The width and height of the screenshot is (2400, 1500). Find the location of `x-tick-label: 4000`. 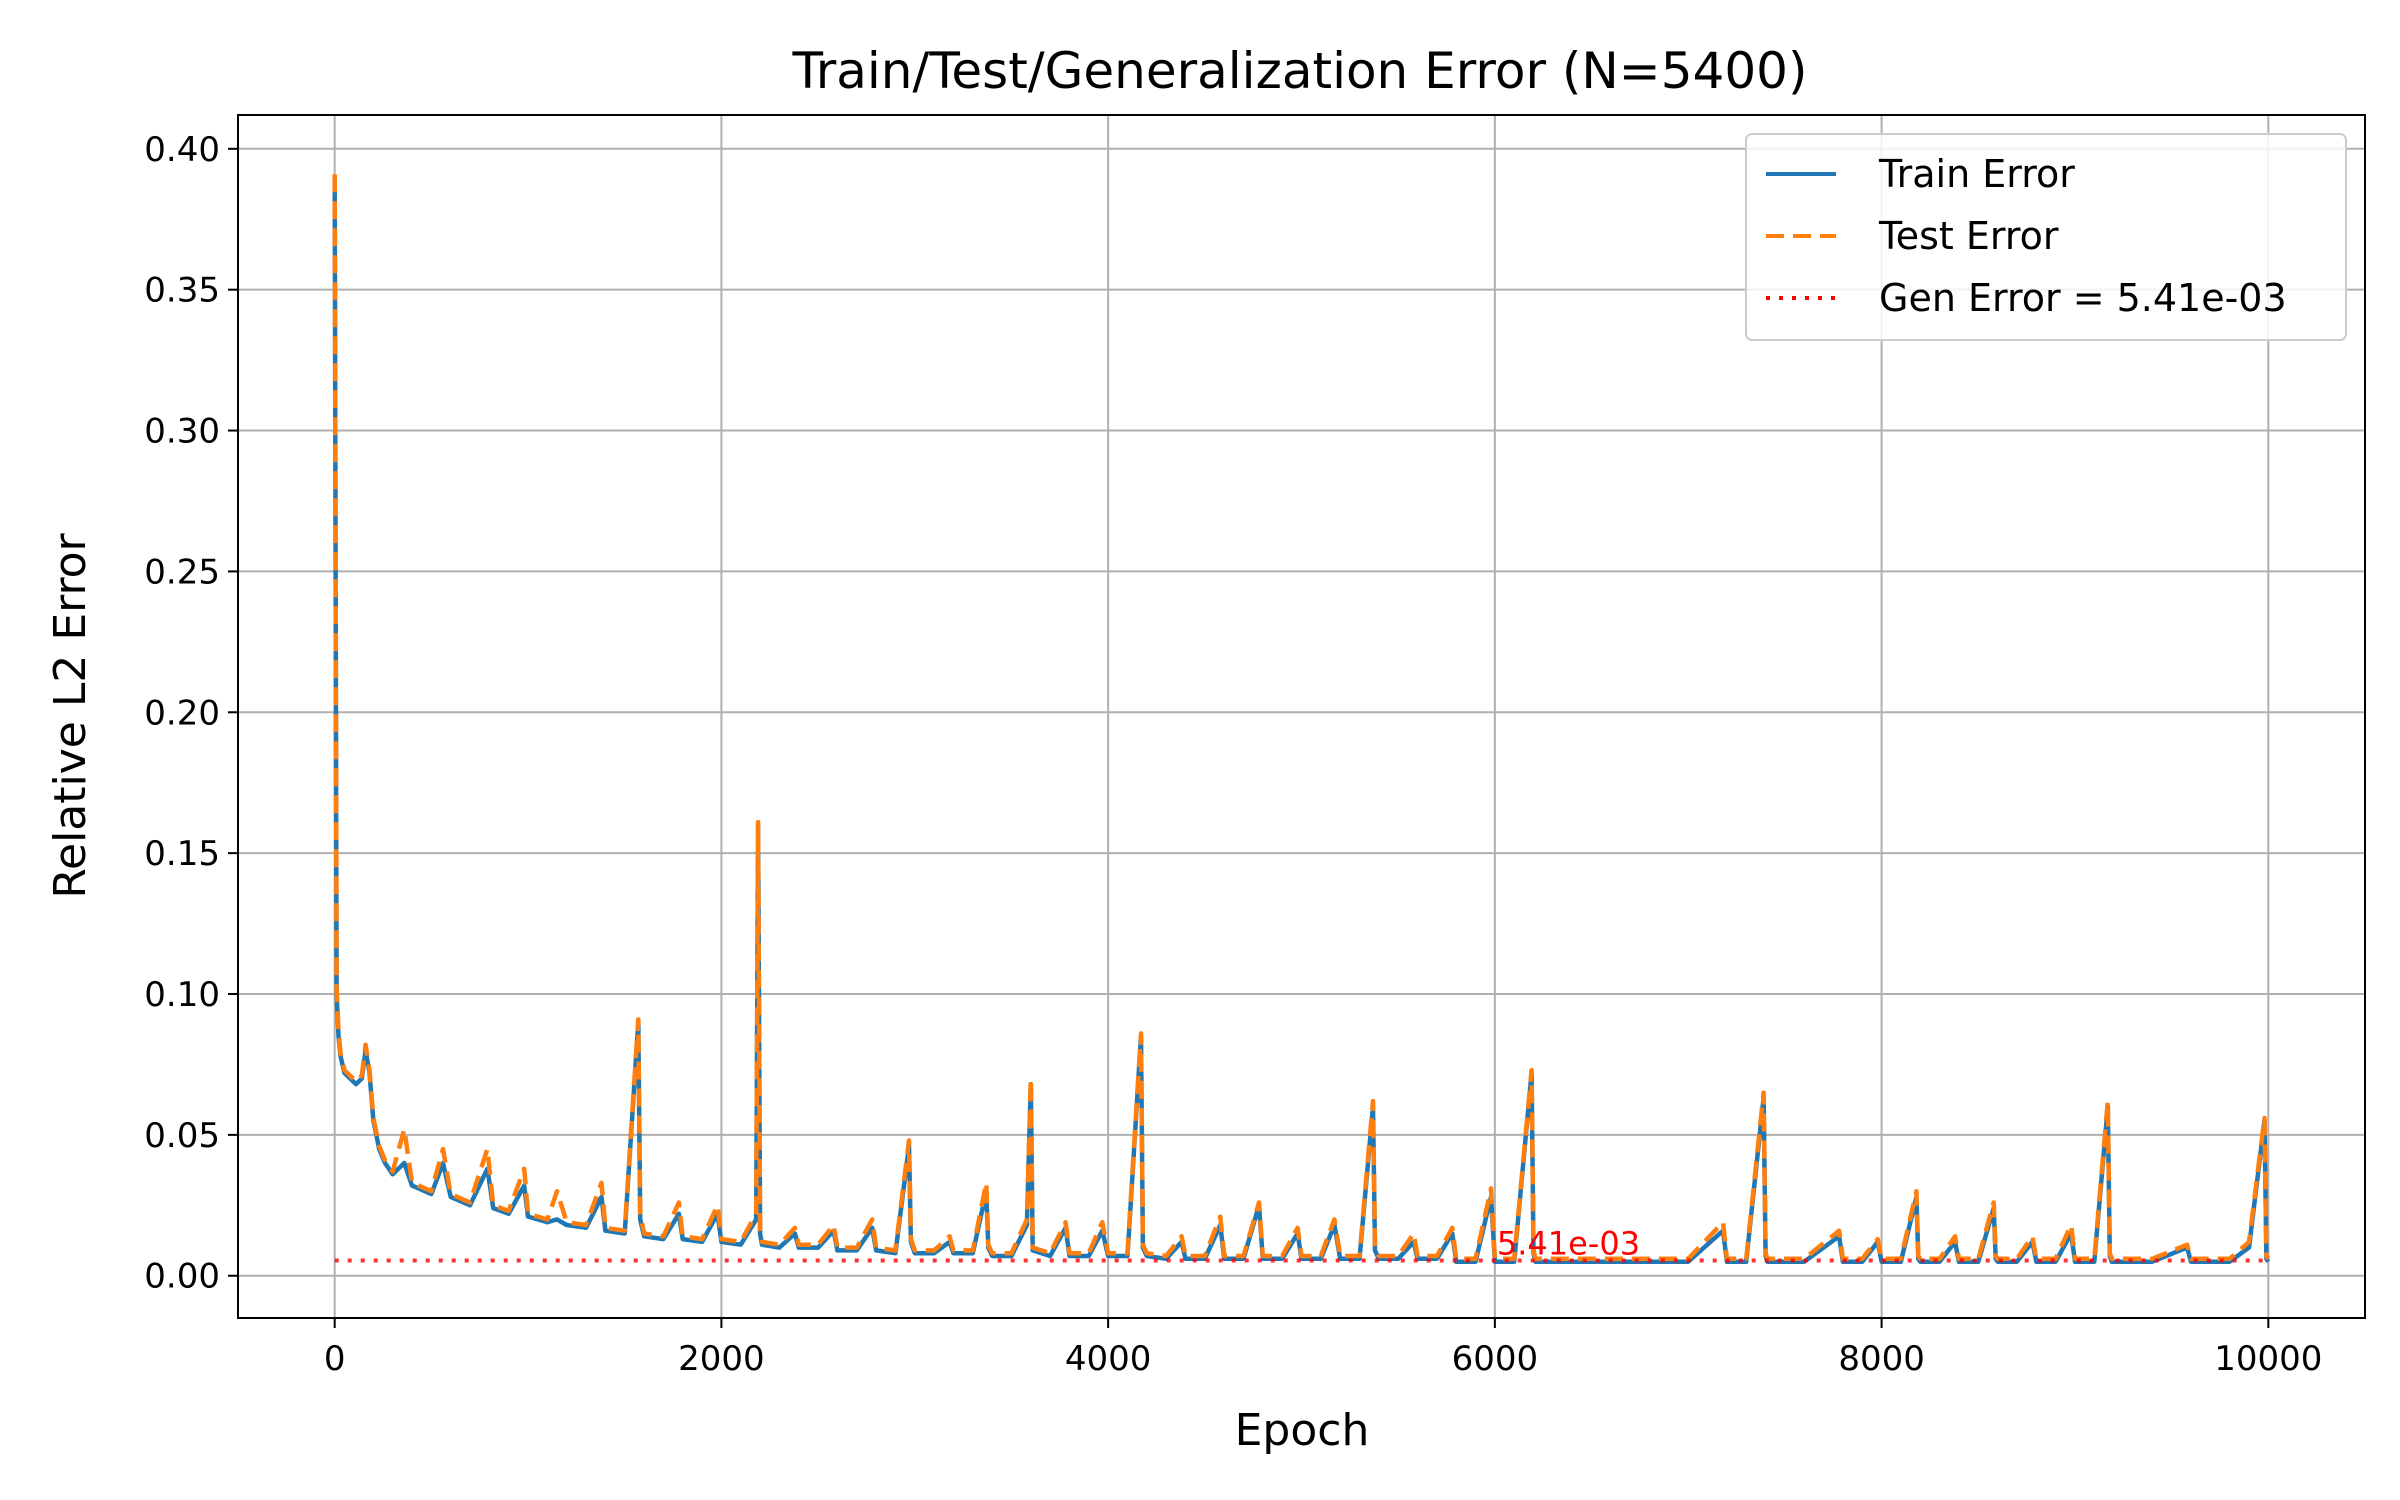

x-tick-label: 4000 is located at coordinates (1108, 1359).